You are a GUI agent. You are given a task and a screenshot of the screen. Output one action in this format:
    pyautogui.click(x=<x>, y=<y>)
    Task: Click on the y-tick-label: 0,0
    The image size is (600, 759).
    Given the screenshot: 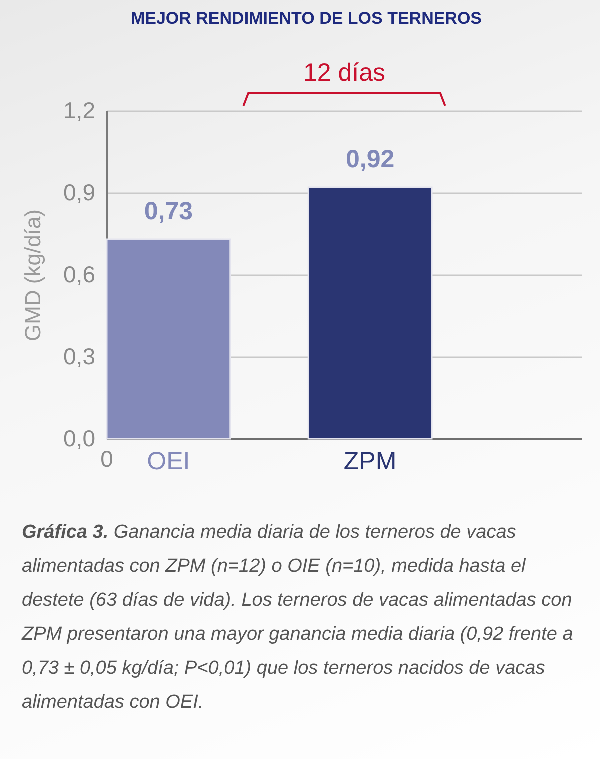 What is the action you would take?
    pyautogui.click(x=80, y=439)
    